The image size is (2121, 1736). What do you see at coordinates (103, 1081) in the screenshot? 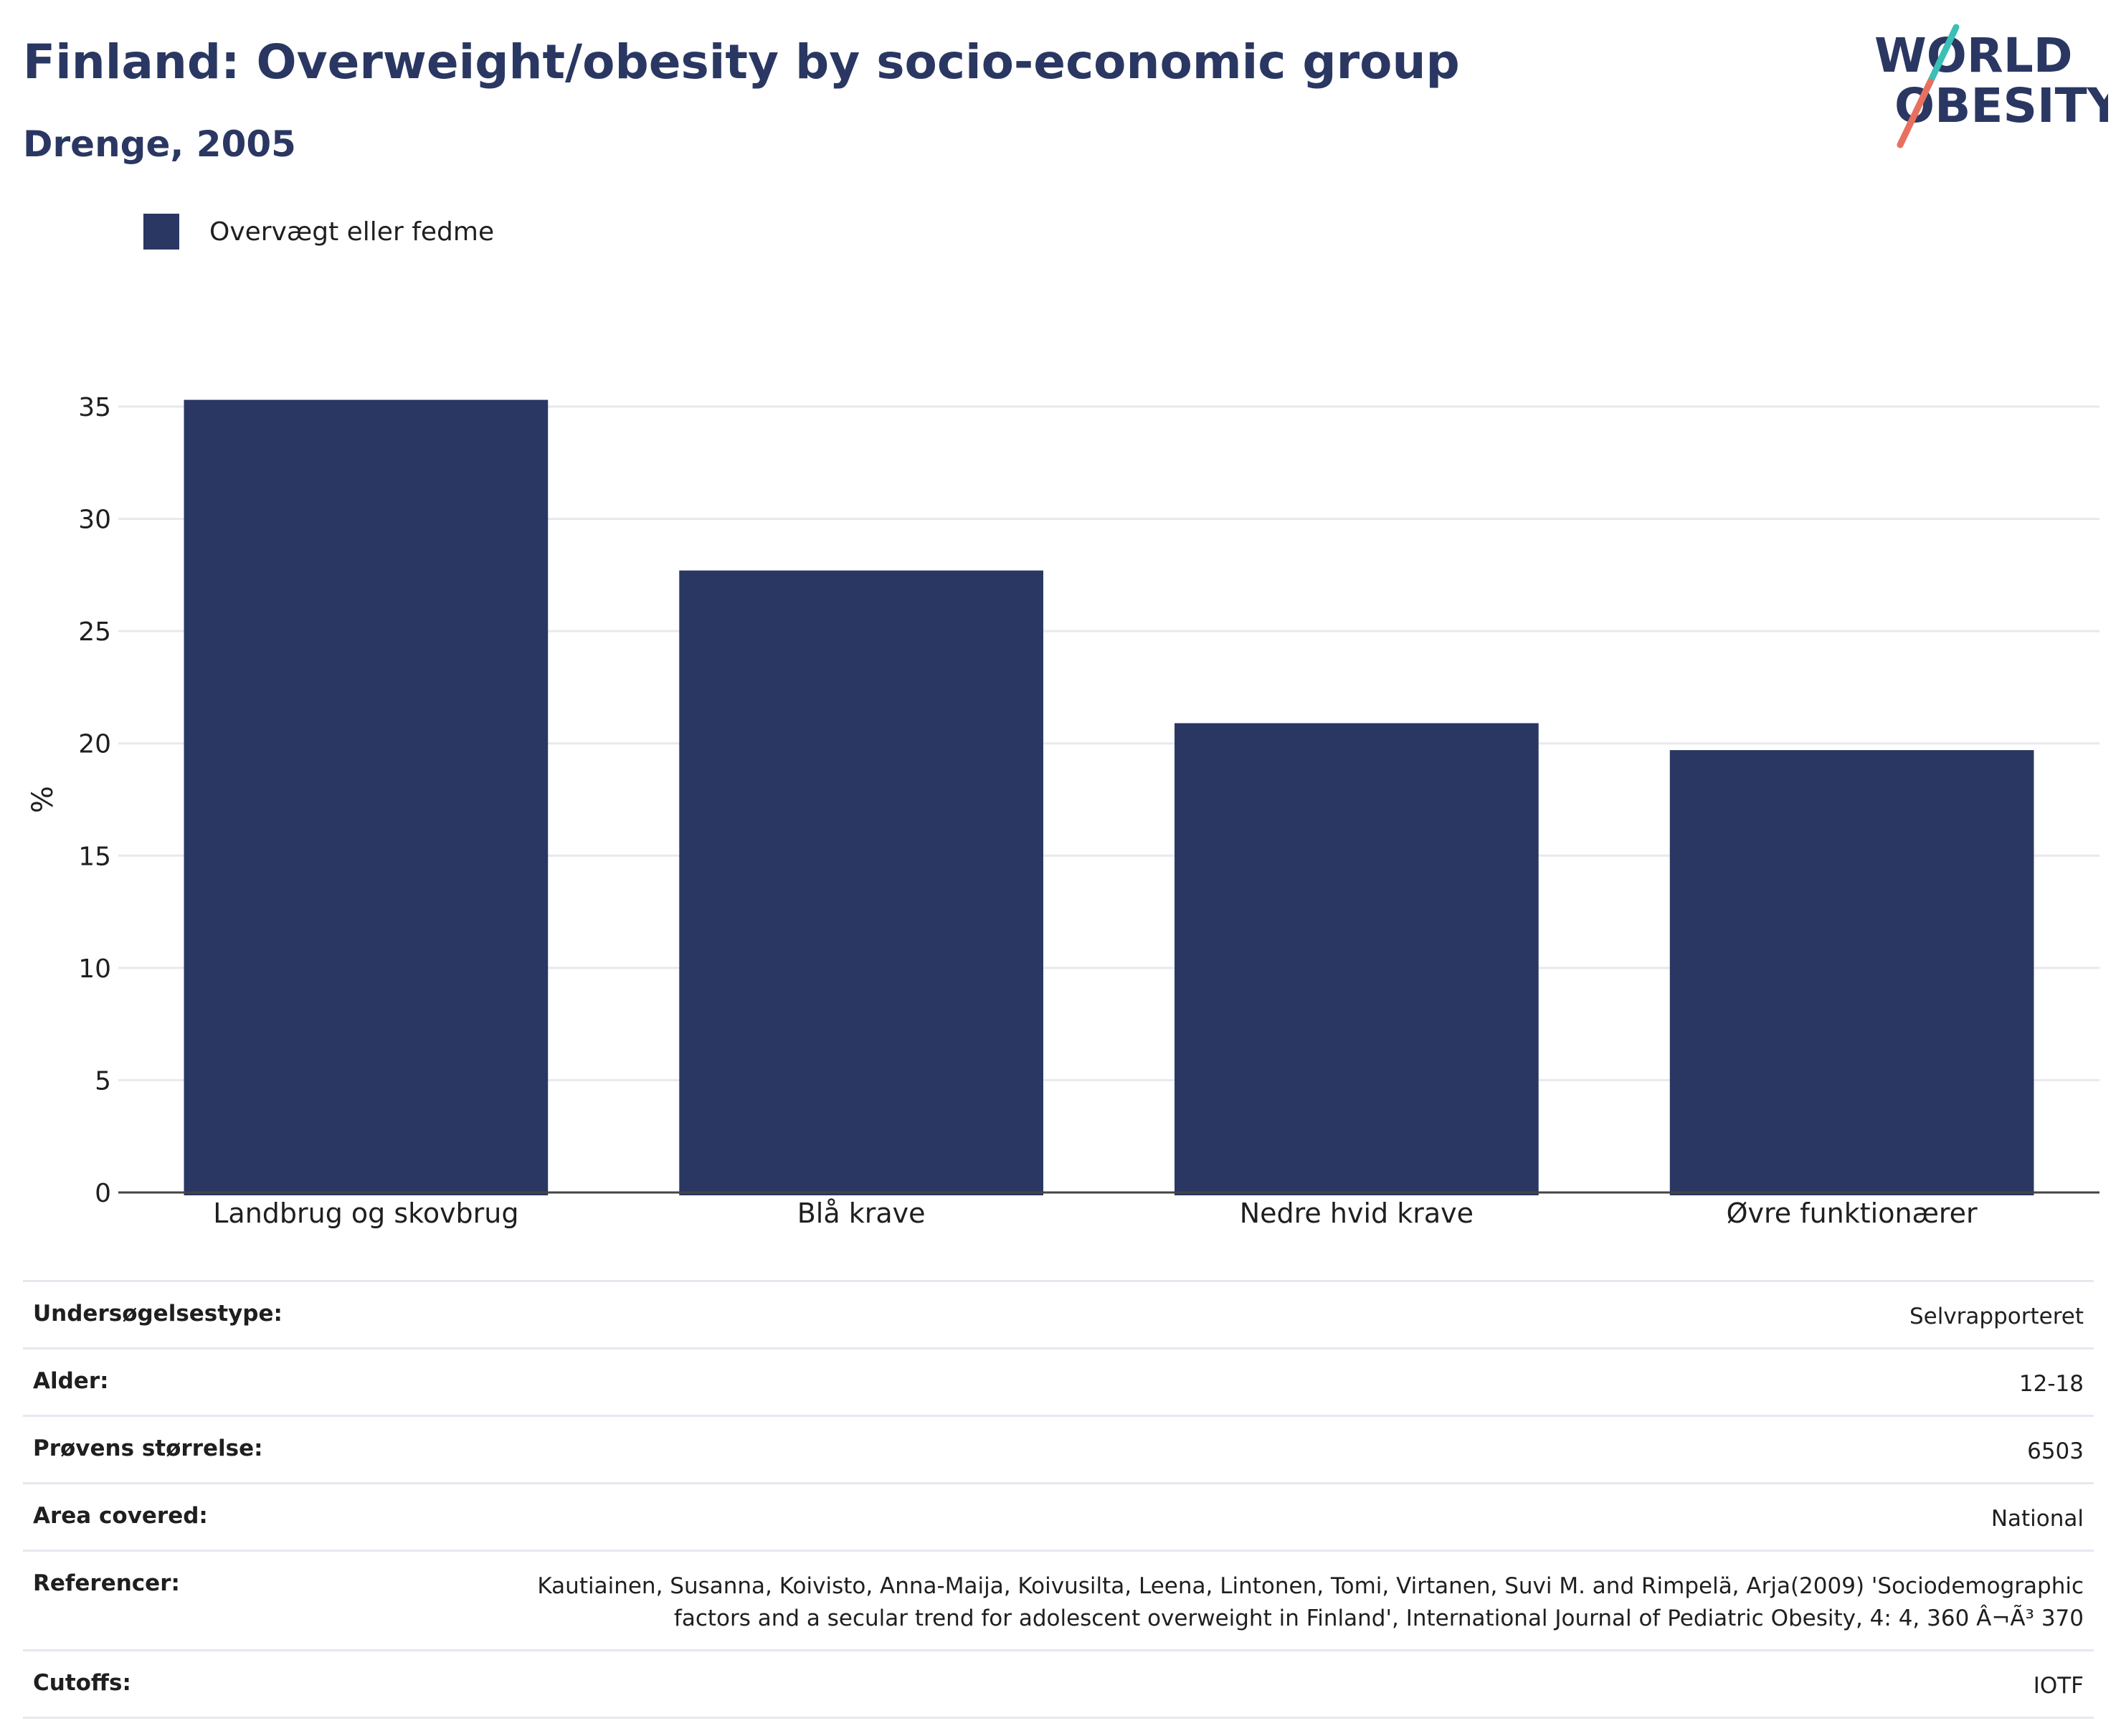
I see `y-tick-label: 5` at bounding box center [103, 1081].